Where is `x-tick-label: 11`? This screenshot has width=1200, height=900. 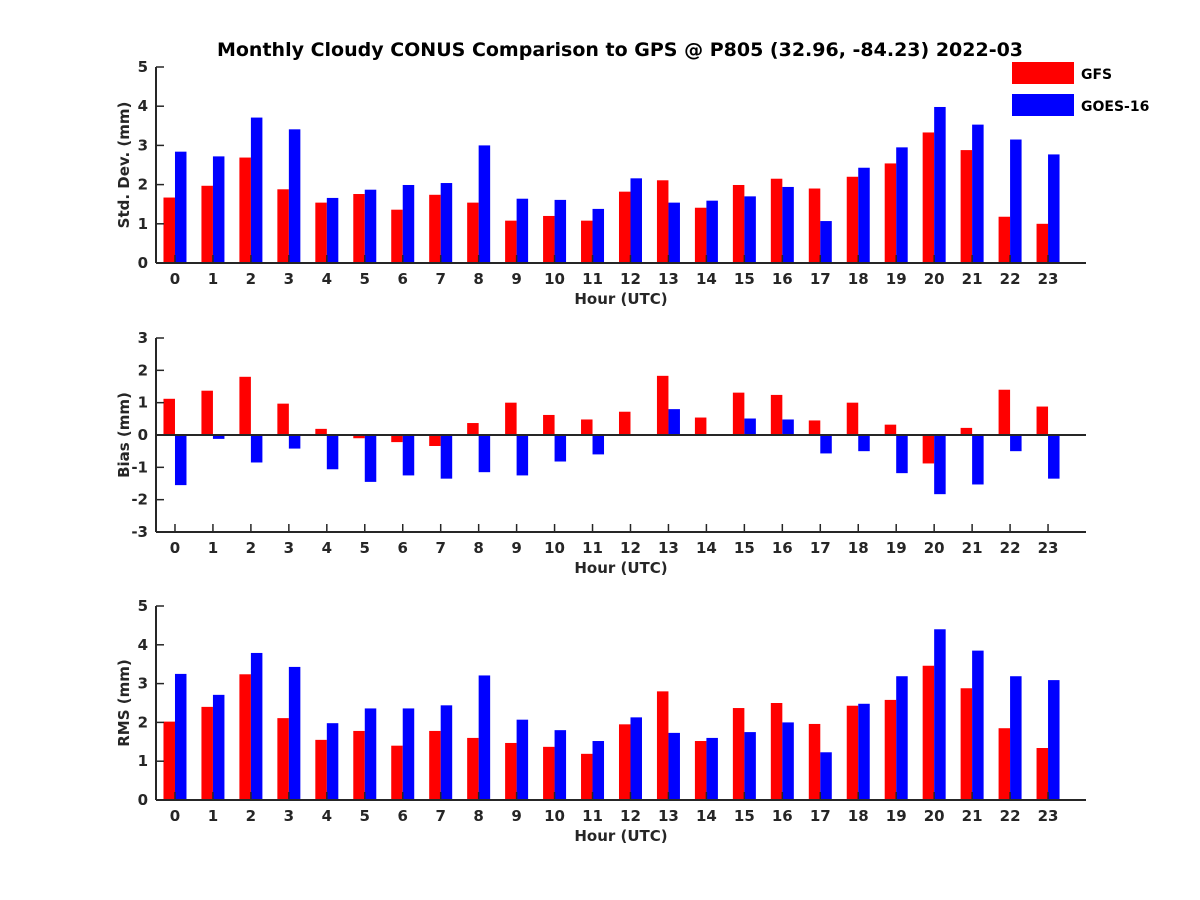 x-tick-label: 11 is located at coordinates (592, 279).